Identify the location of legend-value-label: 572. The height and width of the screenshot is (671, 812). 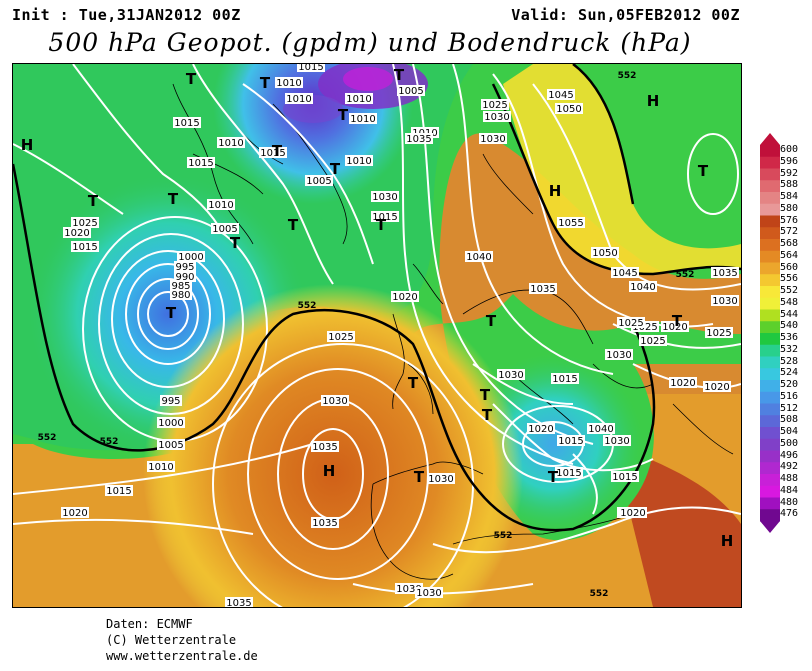
(789, 232).